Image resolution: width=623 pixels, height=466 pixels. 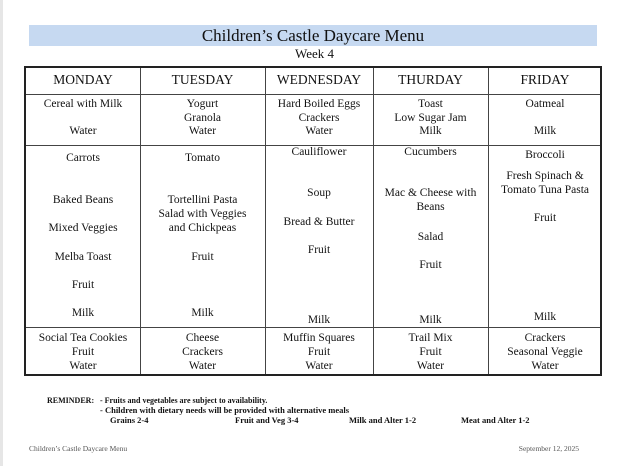 I want to click on day-header-wednesday: WEDNESDAY, so click(x=319, y=79).